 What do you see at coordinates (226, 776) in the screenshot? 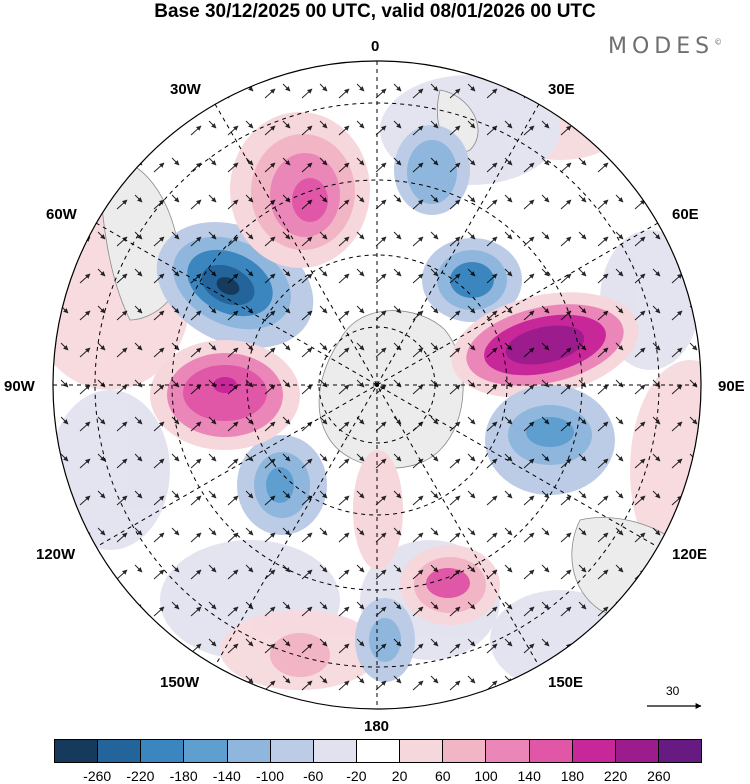
I see `colorbar-tick-label: -140` at bounding box center [226, 776].